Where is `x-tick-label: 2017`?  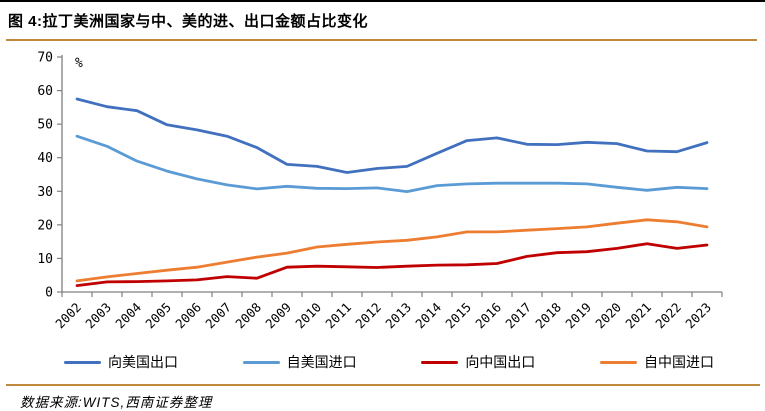 x-tick-label: 2017 is located at coordinates (518, 316).